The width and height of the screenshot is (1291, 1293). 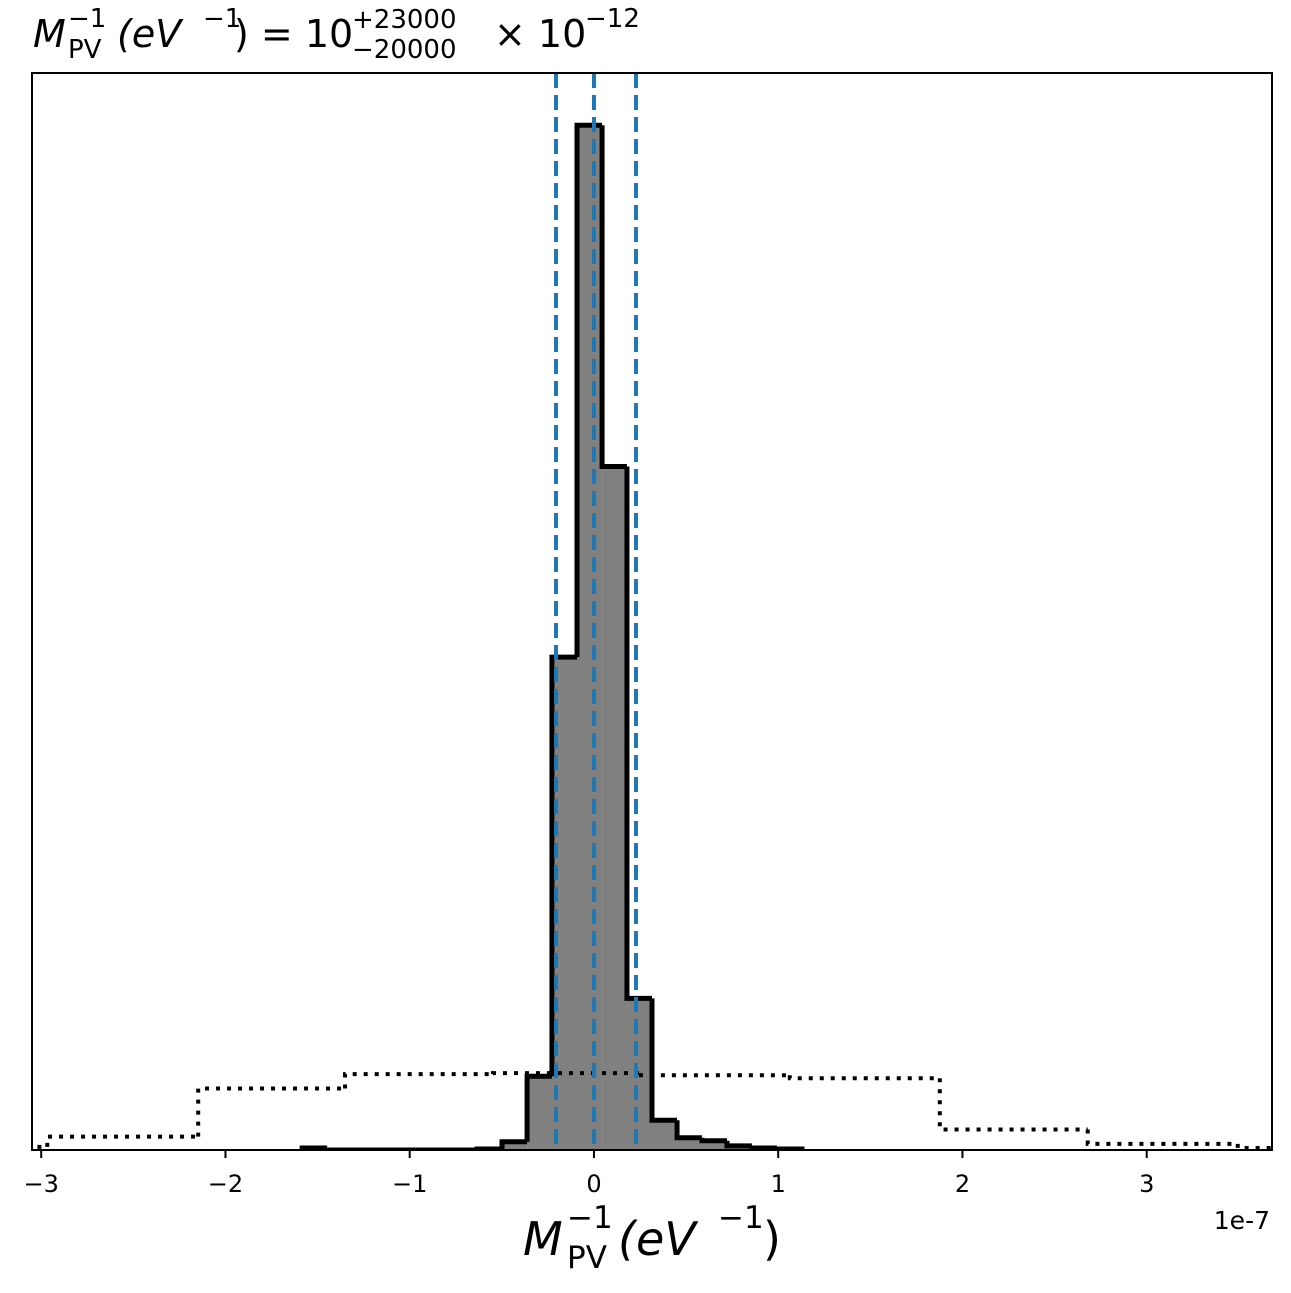 I want to click on axes: −3 −2 −1 0 1 2 3, so click(x=589, y=1174).